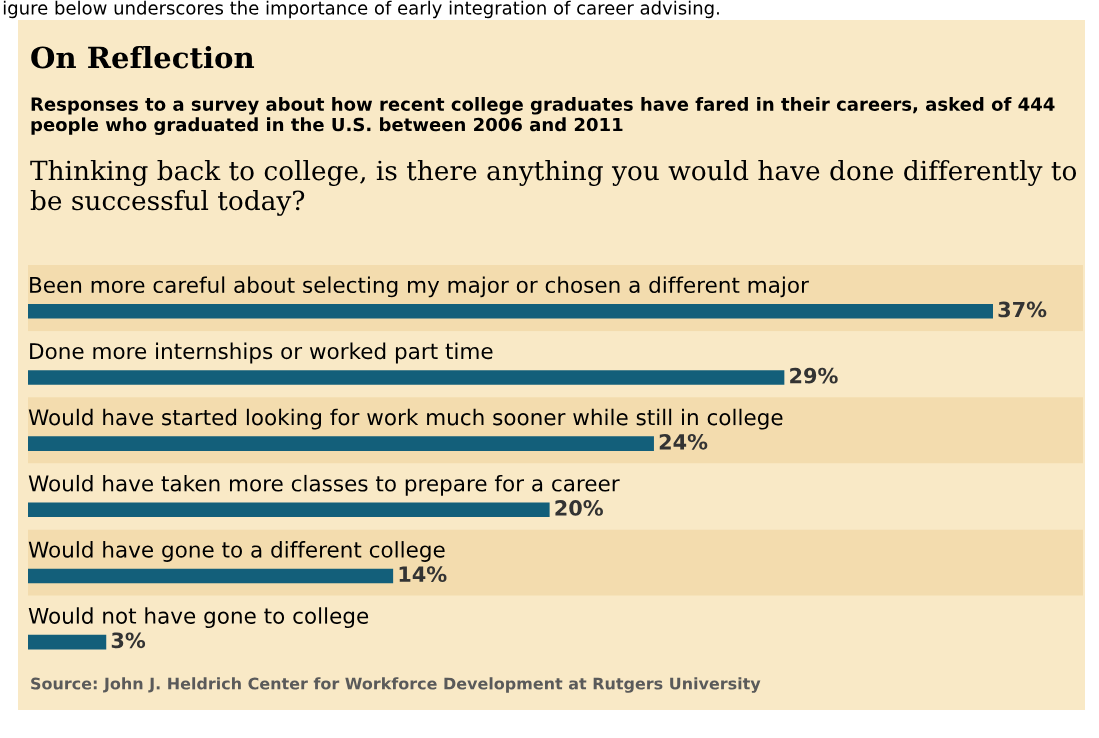 This screenshot has width=1099, height=738. Describe the element at coordinates (128, 640) in the screenshot. I see `data-label: 3%` at that location.